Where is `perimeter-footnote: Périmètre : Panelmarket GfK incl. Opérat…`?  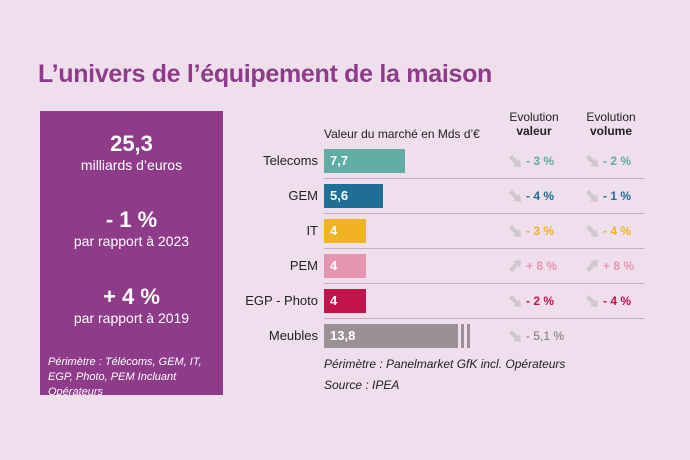
perimeter-footnote: Périmètre : Panelmarket GfK incl. Opérat… is located at coordinates (445, 364).